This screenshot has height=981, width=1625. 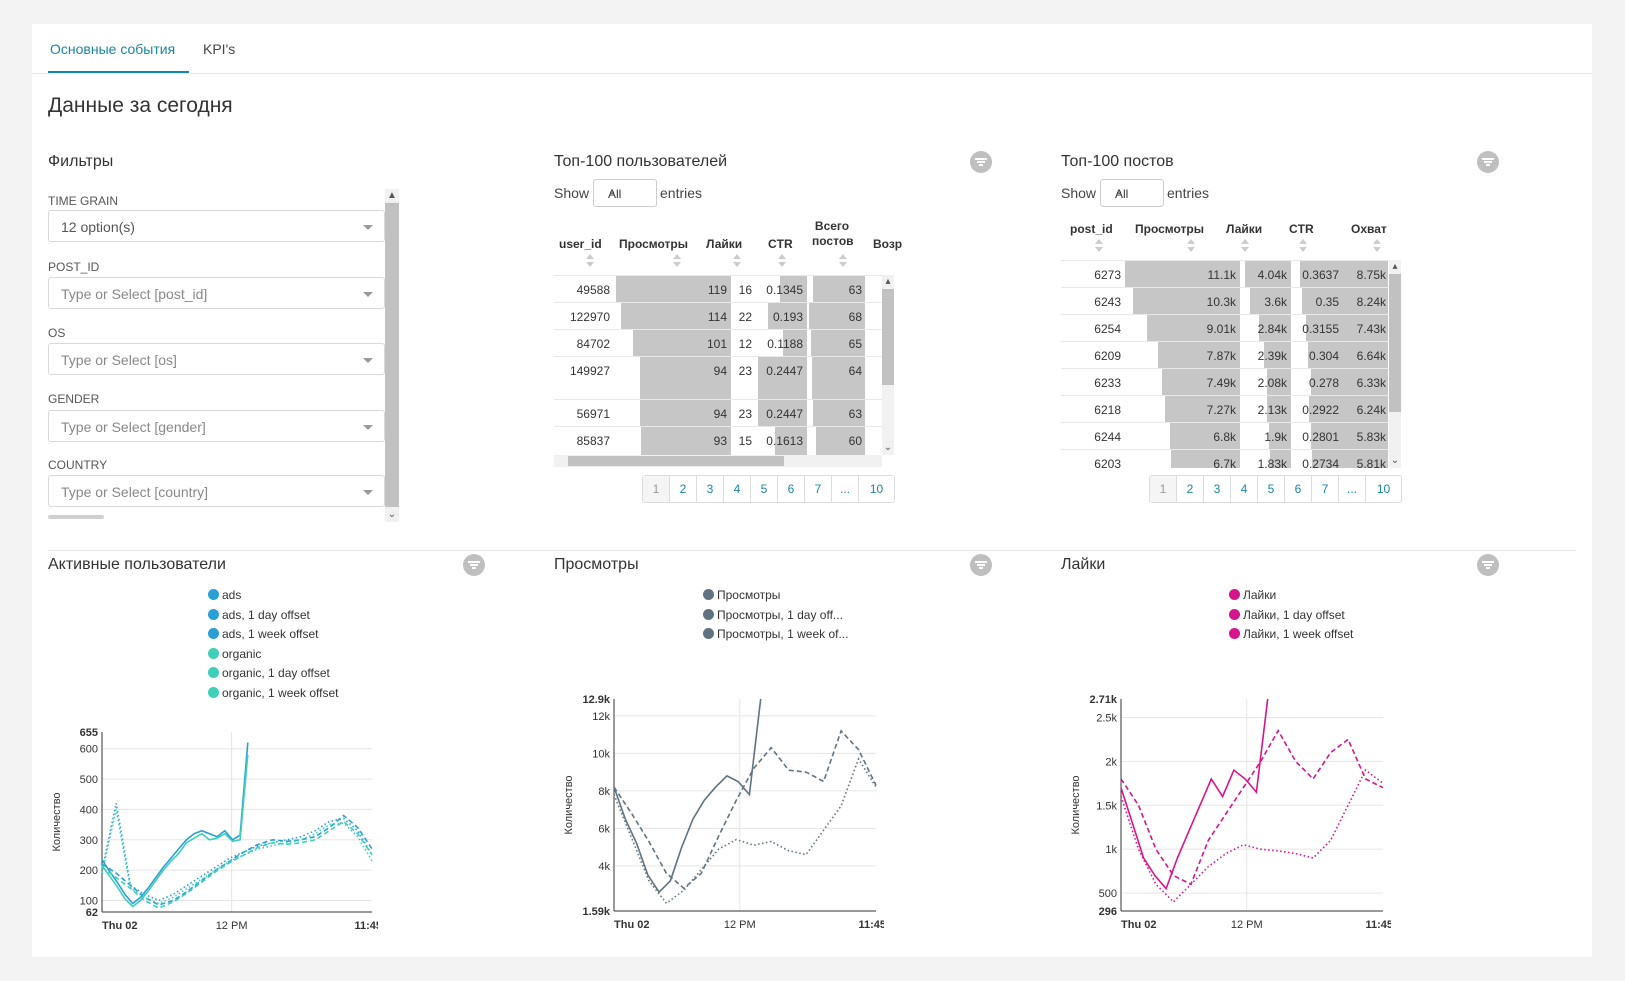 I want to click on legend-item: organic, so click(x=273, y=657).